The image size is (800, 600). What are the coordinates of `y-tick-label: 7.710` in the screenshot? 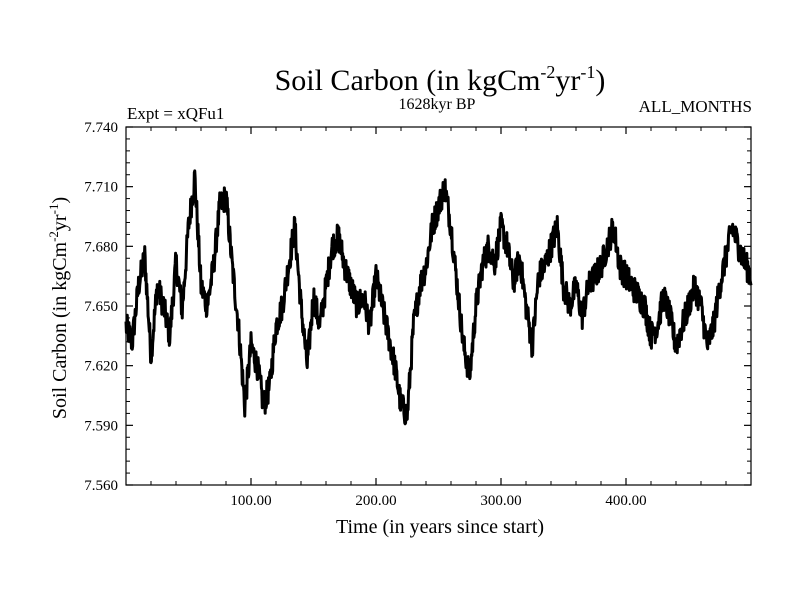 It's located at (101, 188).